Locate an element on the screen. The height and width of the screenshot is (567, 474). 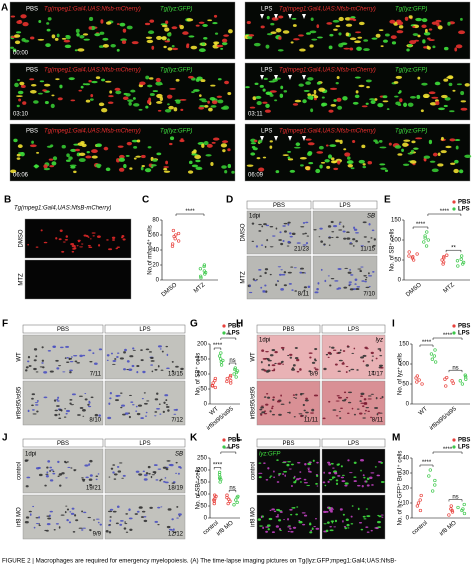
legend-marker is located at coordinates (454, 209).